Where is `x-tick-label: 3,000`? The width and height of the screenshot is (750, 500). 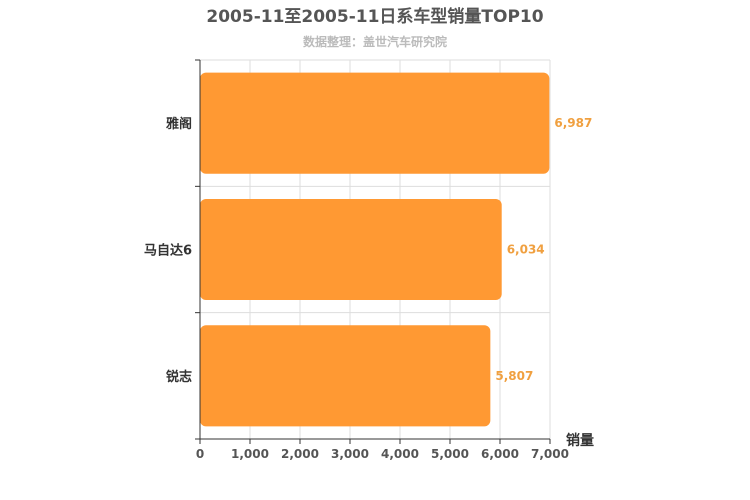 x-tick-label: 3,000 is located at coordinates (350, 454).